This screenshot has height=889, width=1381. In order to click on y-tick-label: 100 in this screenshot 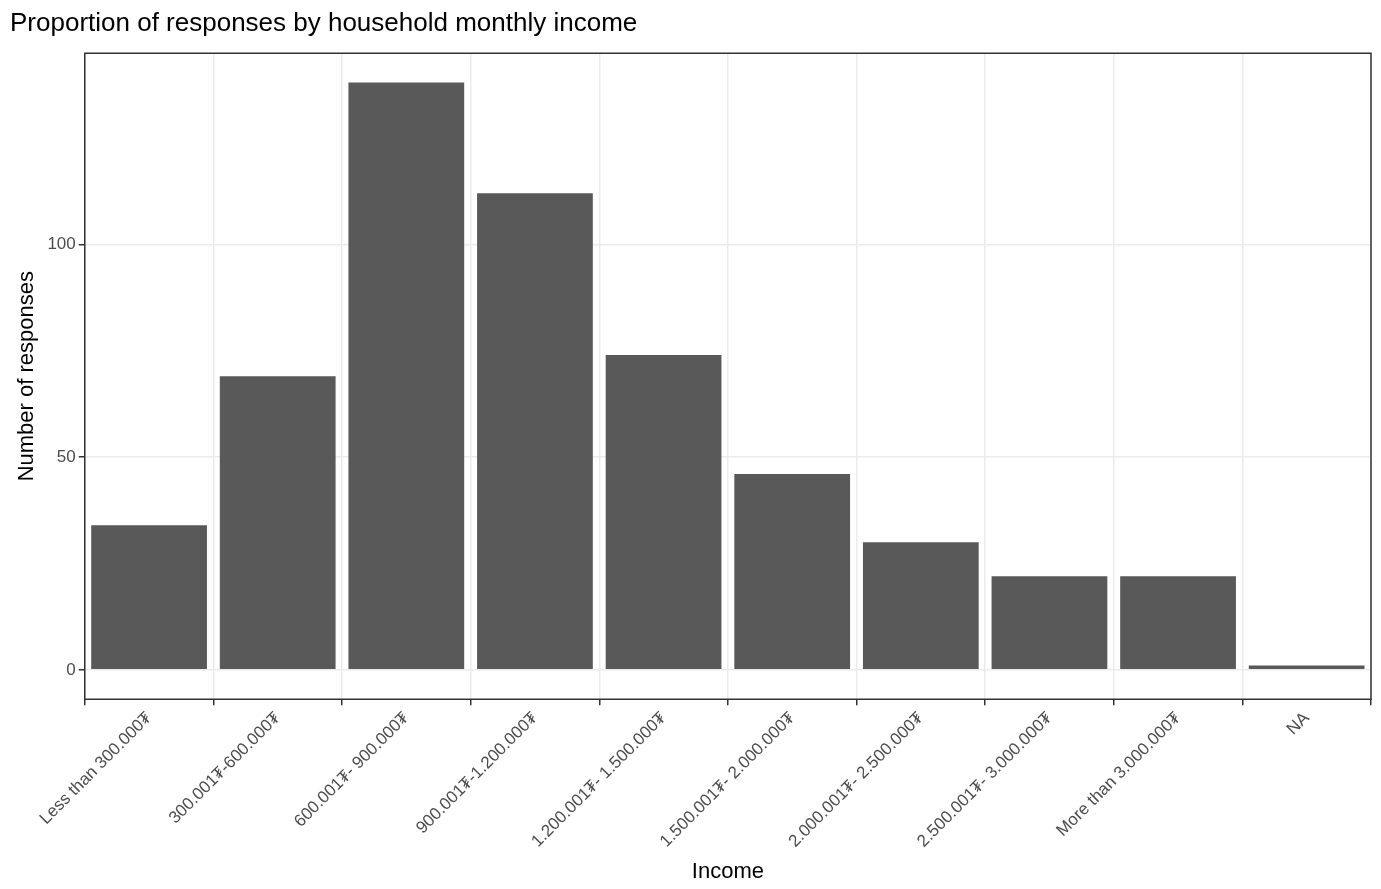, I will do `click(61, 243)`.